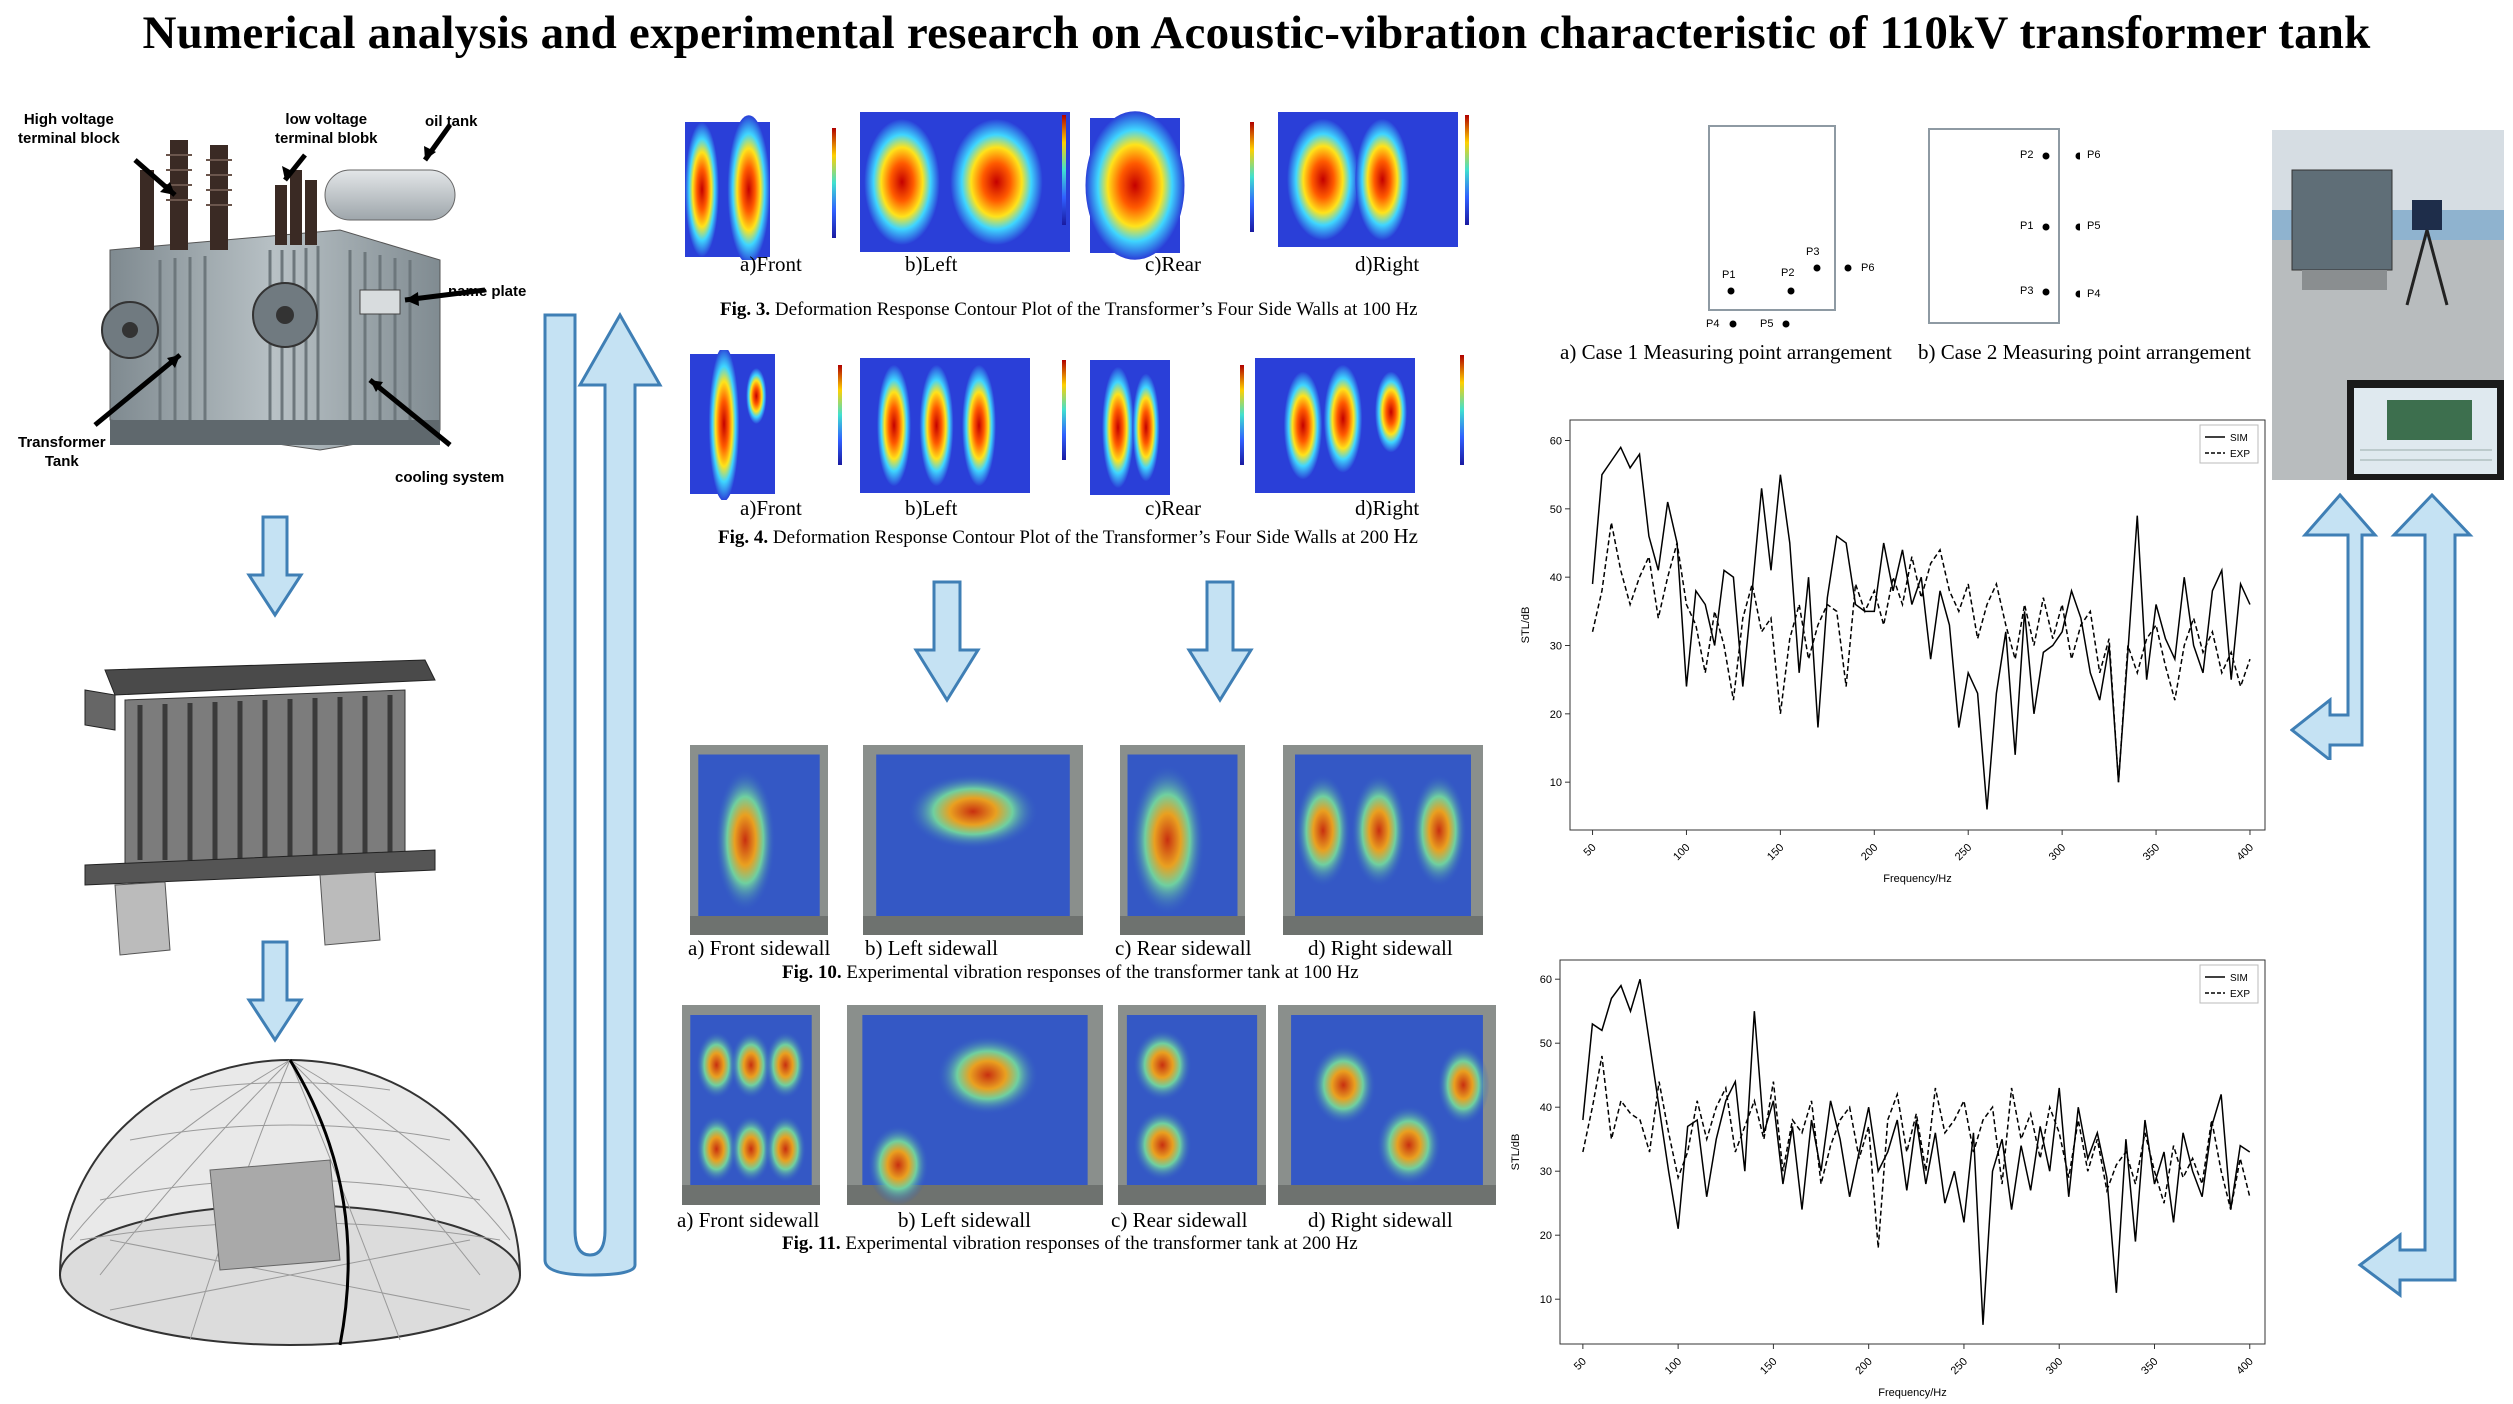 The height and width of the screenshot is (1404, 2513). I want to click on fig11-experimental-photos, so click(1089, 1105).